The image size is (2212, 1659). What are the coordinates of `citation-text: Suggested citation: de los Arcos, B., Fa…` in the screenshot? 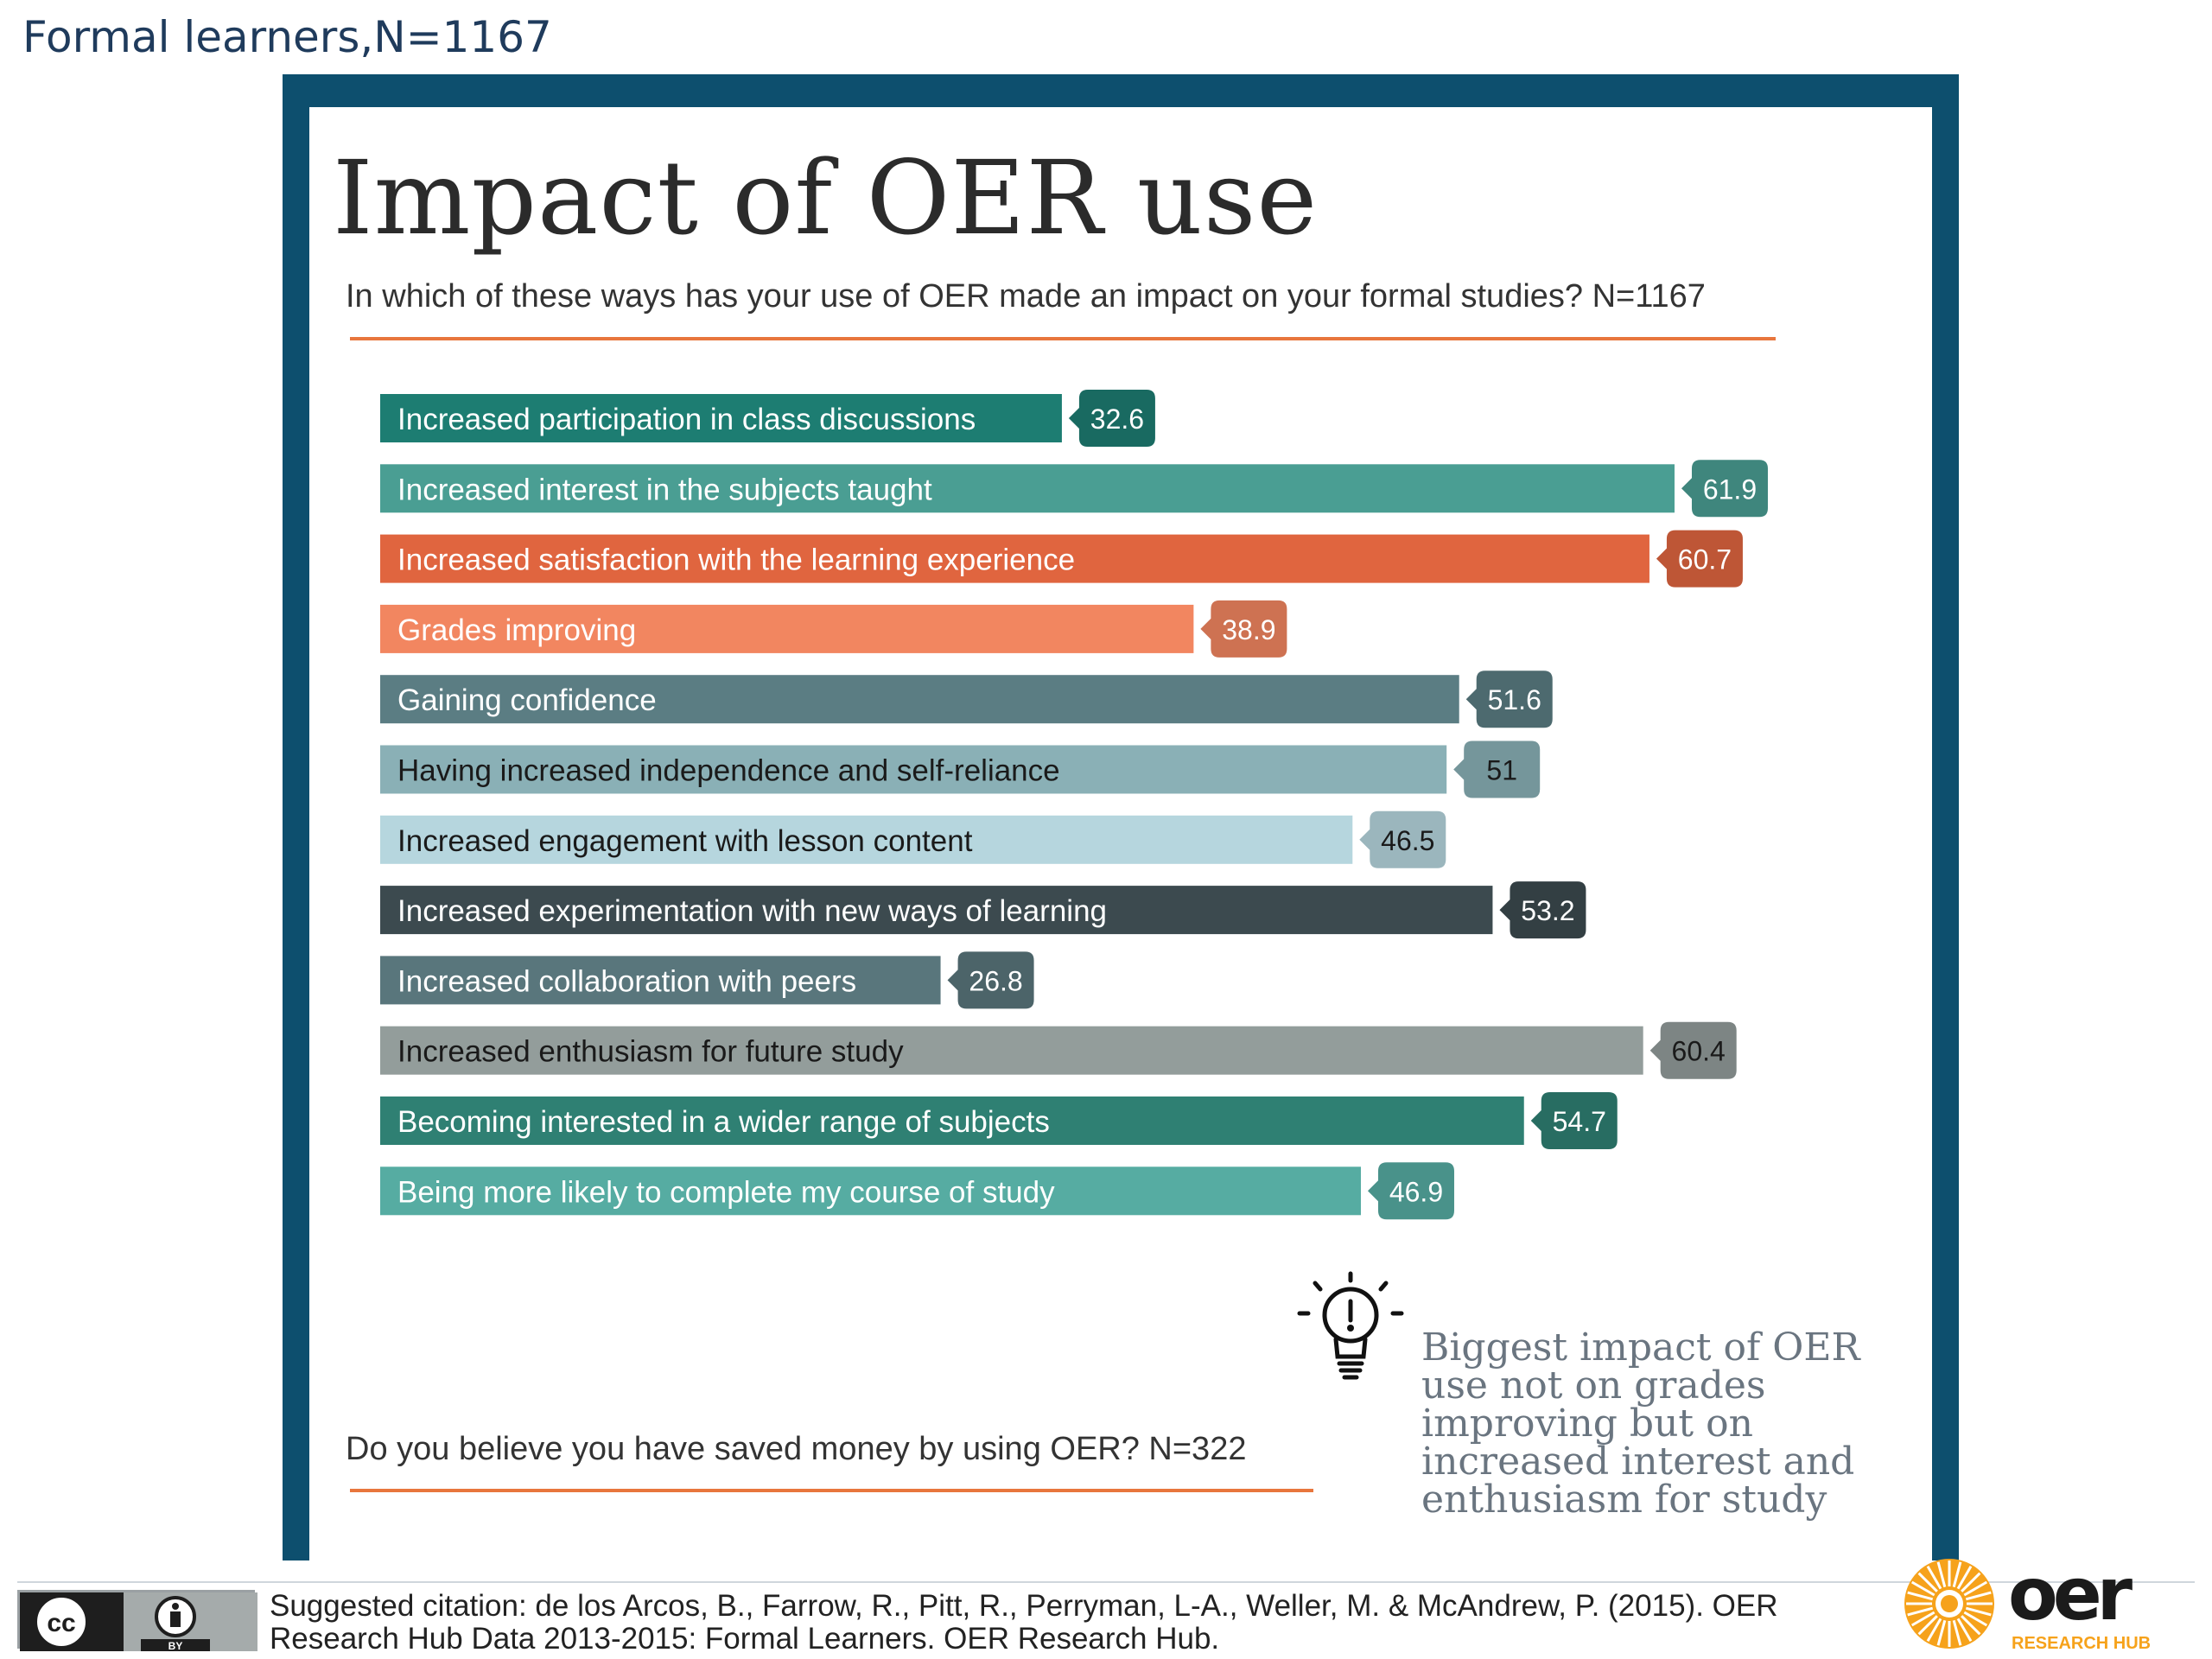 It's located at (1024, 1622).